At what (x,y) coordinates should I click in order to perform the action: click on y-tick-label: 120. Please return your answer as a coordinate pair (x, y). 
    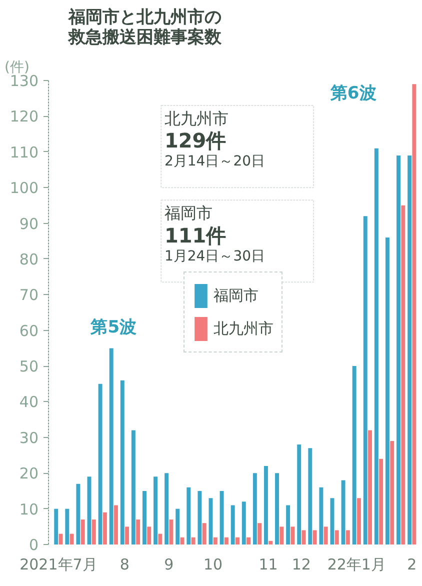
    Looking at the image, I should click on (24, 117).